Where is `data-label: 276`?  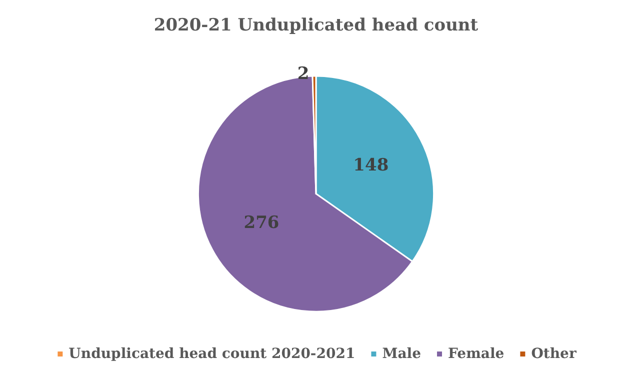 data-label: 276 is located at coordinates (262, 223).